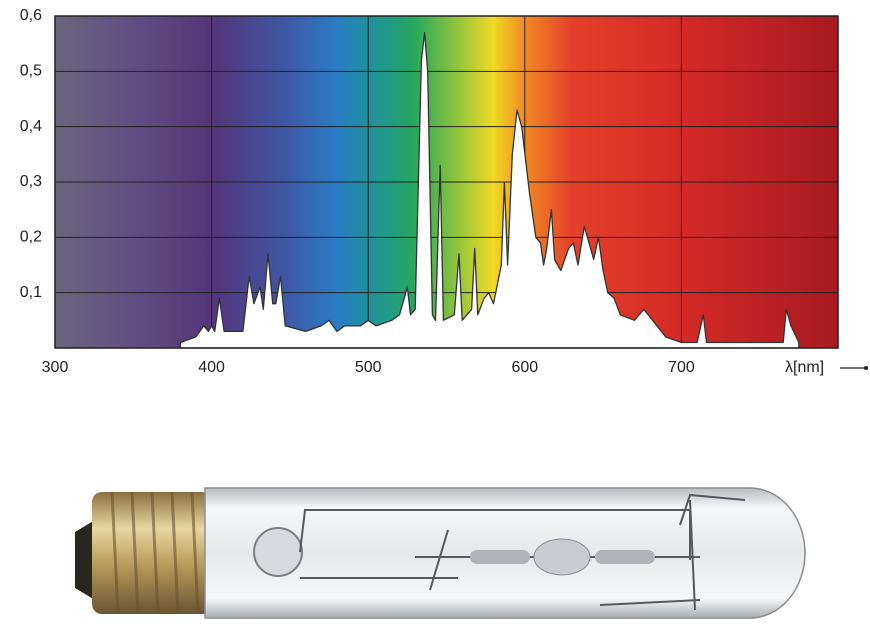  I want to click on x-tick-label: 300, so click(55, 367).